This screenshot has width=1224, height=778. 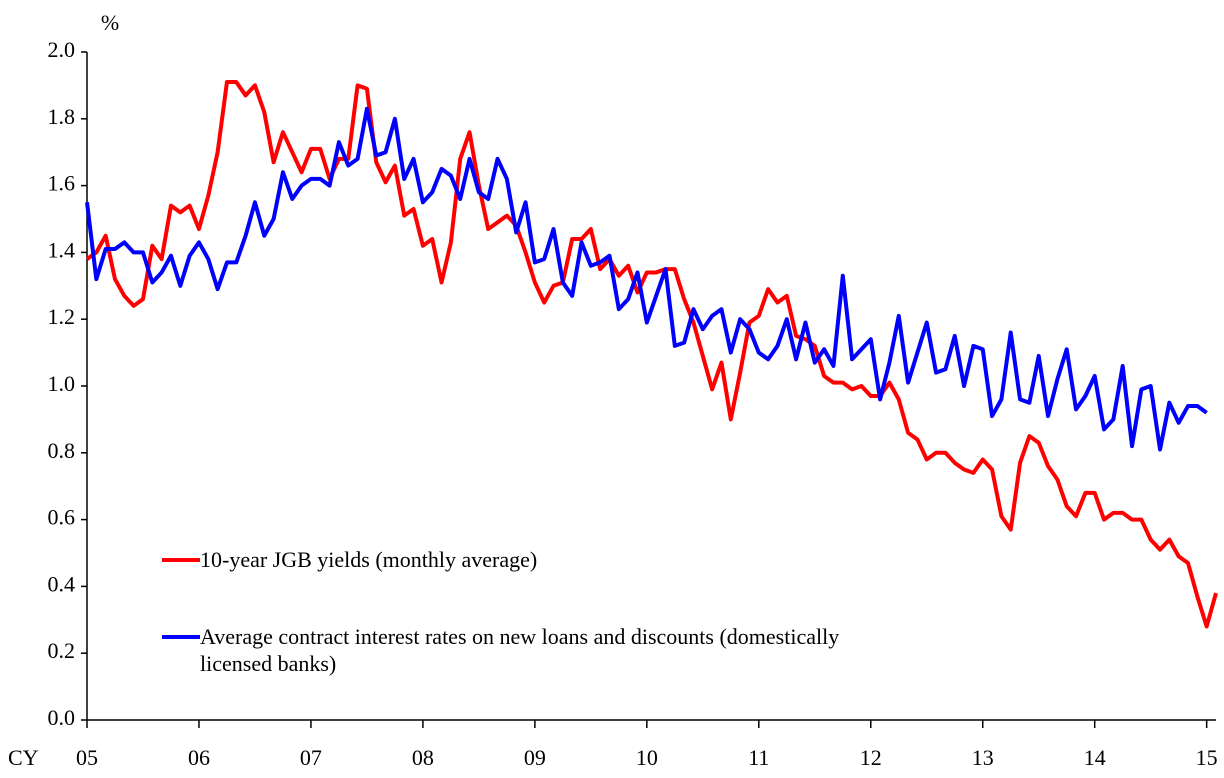 I want to click on y-axis-label: %, so click(x=110, y=22).